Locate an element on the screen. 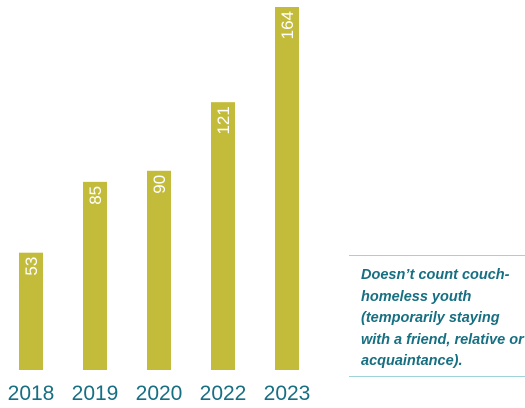 Image resolution: width=525 pixels, height=408 pixels. bar-2022 is located at coordinates (223, 236).